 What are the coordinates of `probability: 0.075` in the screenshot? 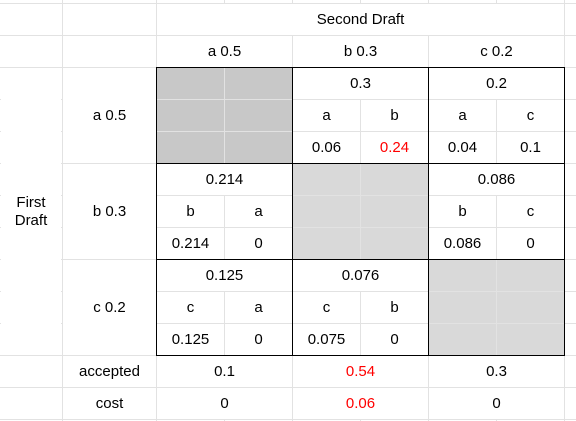 It's located at (326, 339).